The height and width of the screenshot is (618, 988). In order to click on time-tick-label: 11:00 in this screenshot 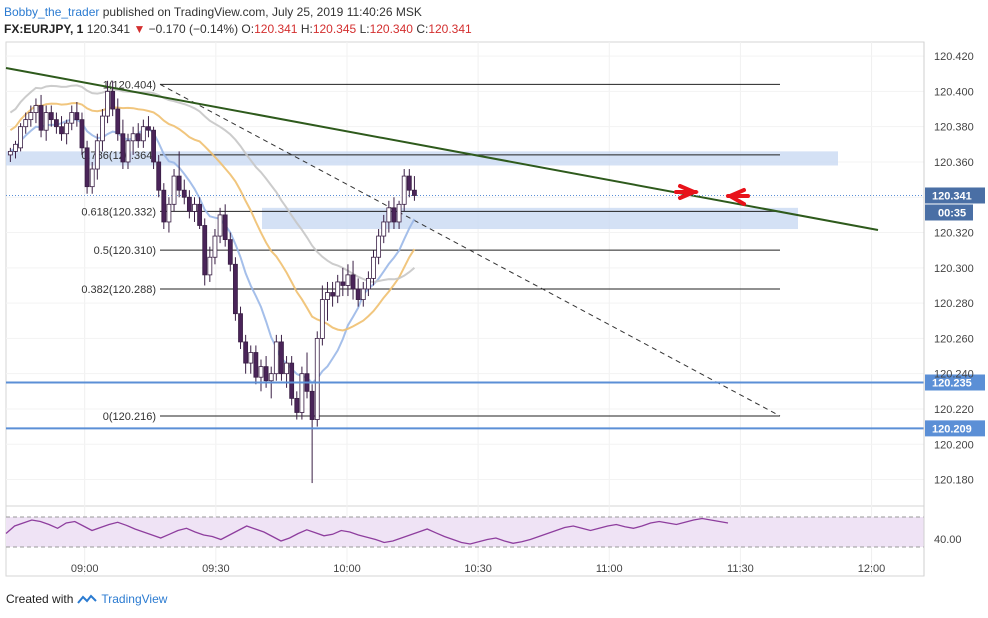, I will do `click(609, 569)`.